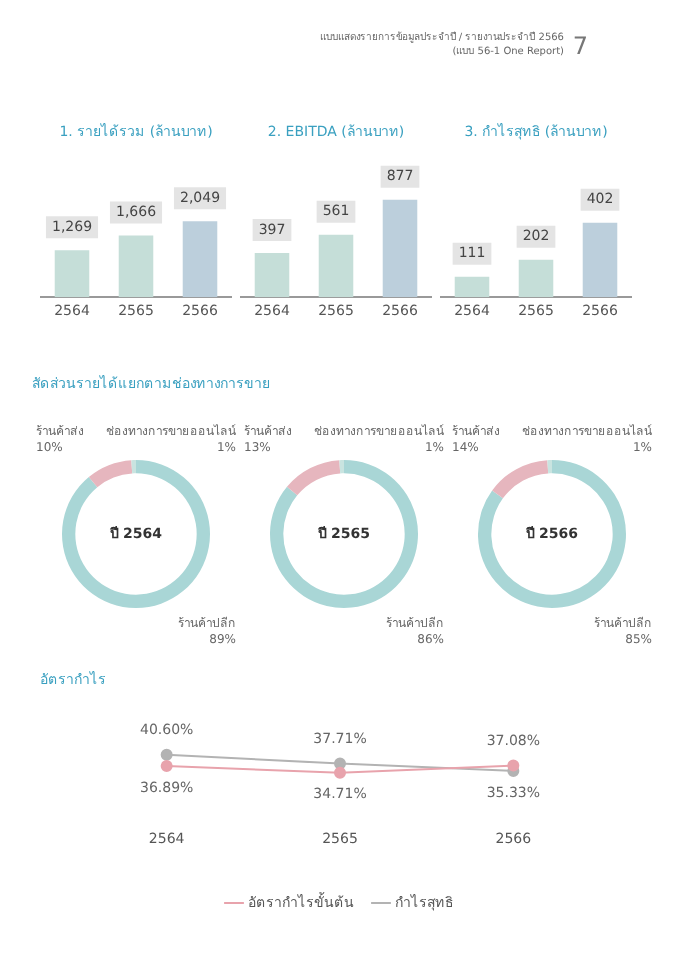 The width and height of the screenshot is (680, 962). I want to click on text: 7, so click(580, 46).